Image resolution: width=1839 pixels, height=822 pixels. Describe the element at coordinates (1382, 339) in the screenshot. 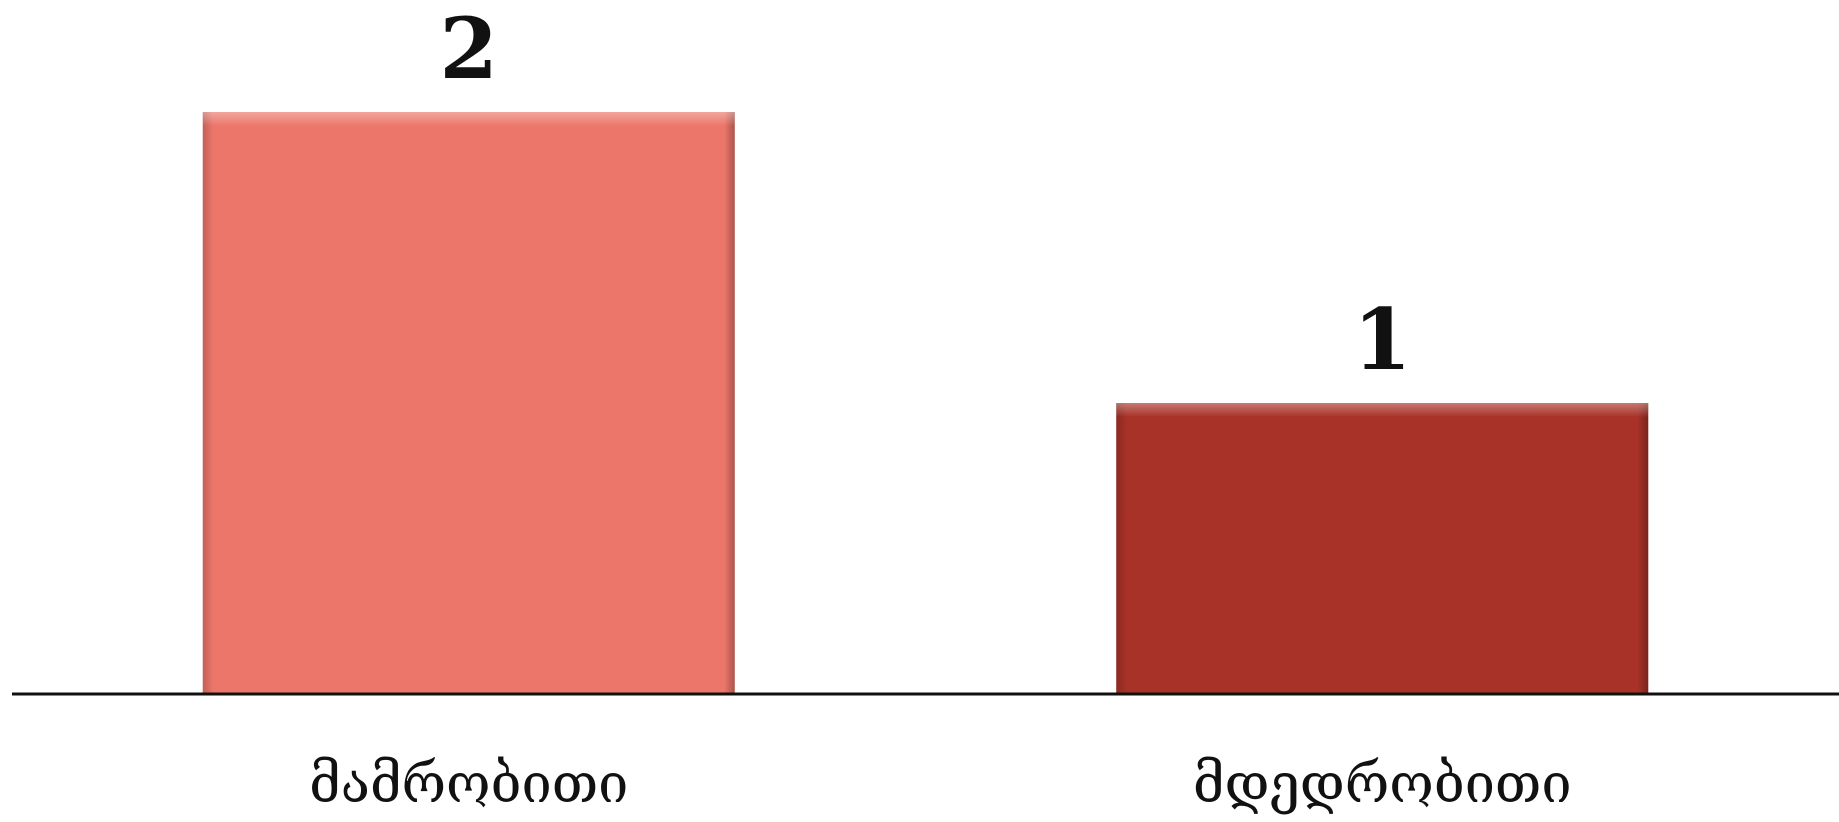

I see `value-label: 1` at that location.